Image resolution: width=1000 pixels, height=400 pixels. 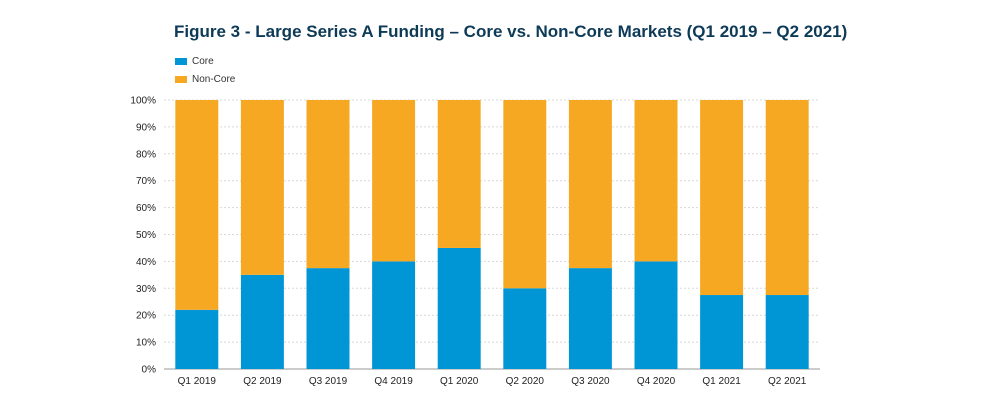 I want to click on x-tick-label: Q3 2020, so click(x=590, y=381).